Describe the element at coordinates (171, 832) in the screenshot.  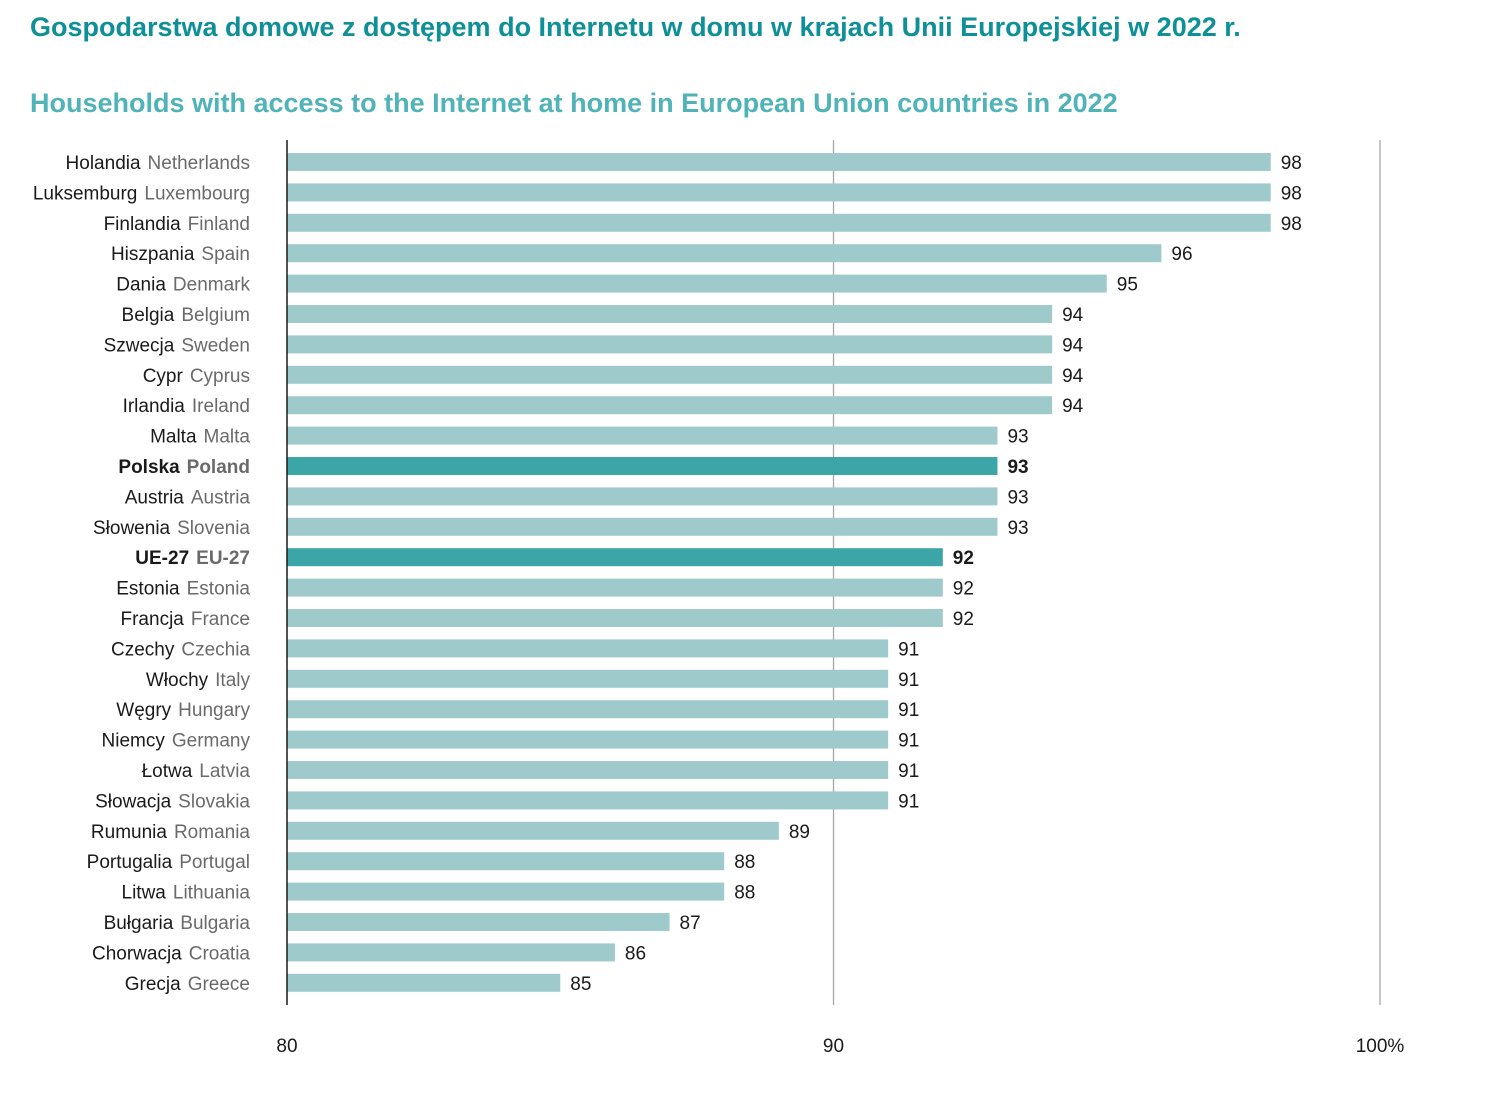
I see `category-label: Rumunia Romania` at that location.